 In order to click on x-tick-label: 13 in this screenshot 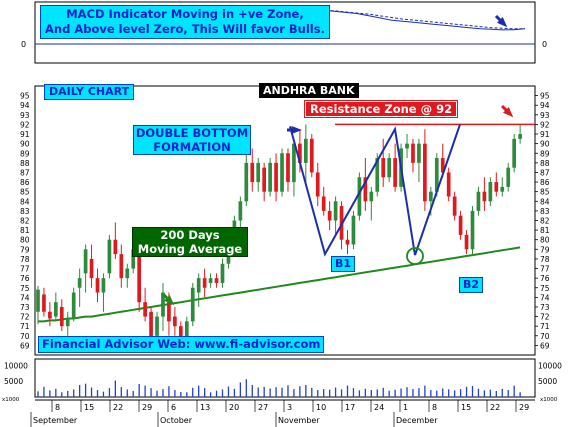, I will do `click(205, 407)`.